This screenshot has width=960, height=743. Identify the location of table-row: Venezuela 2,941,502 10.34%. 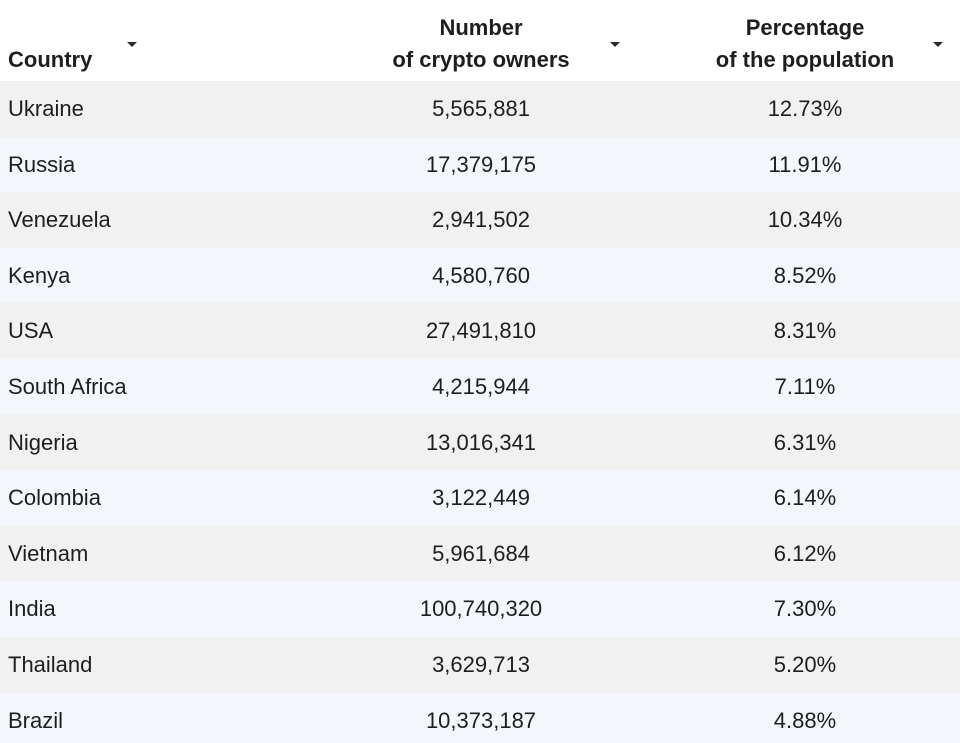
(480, 220).